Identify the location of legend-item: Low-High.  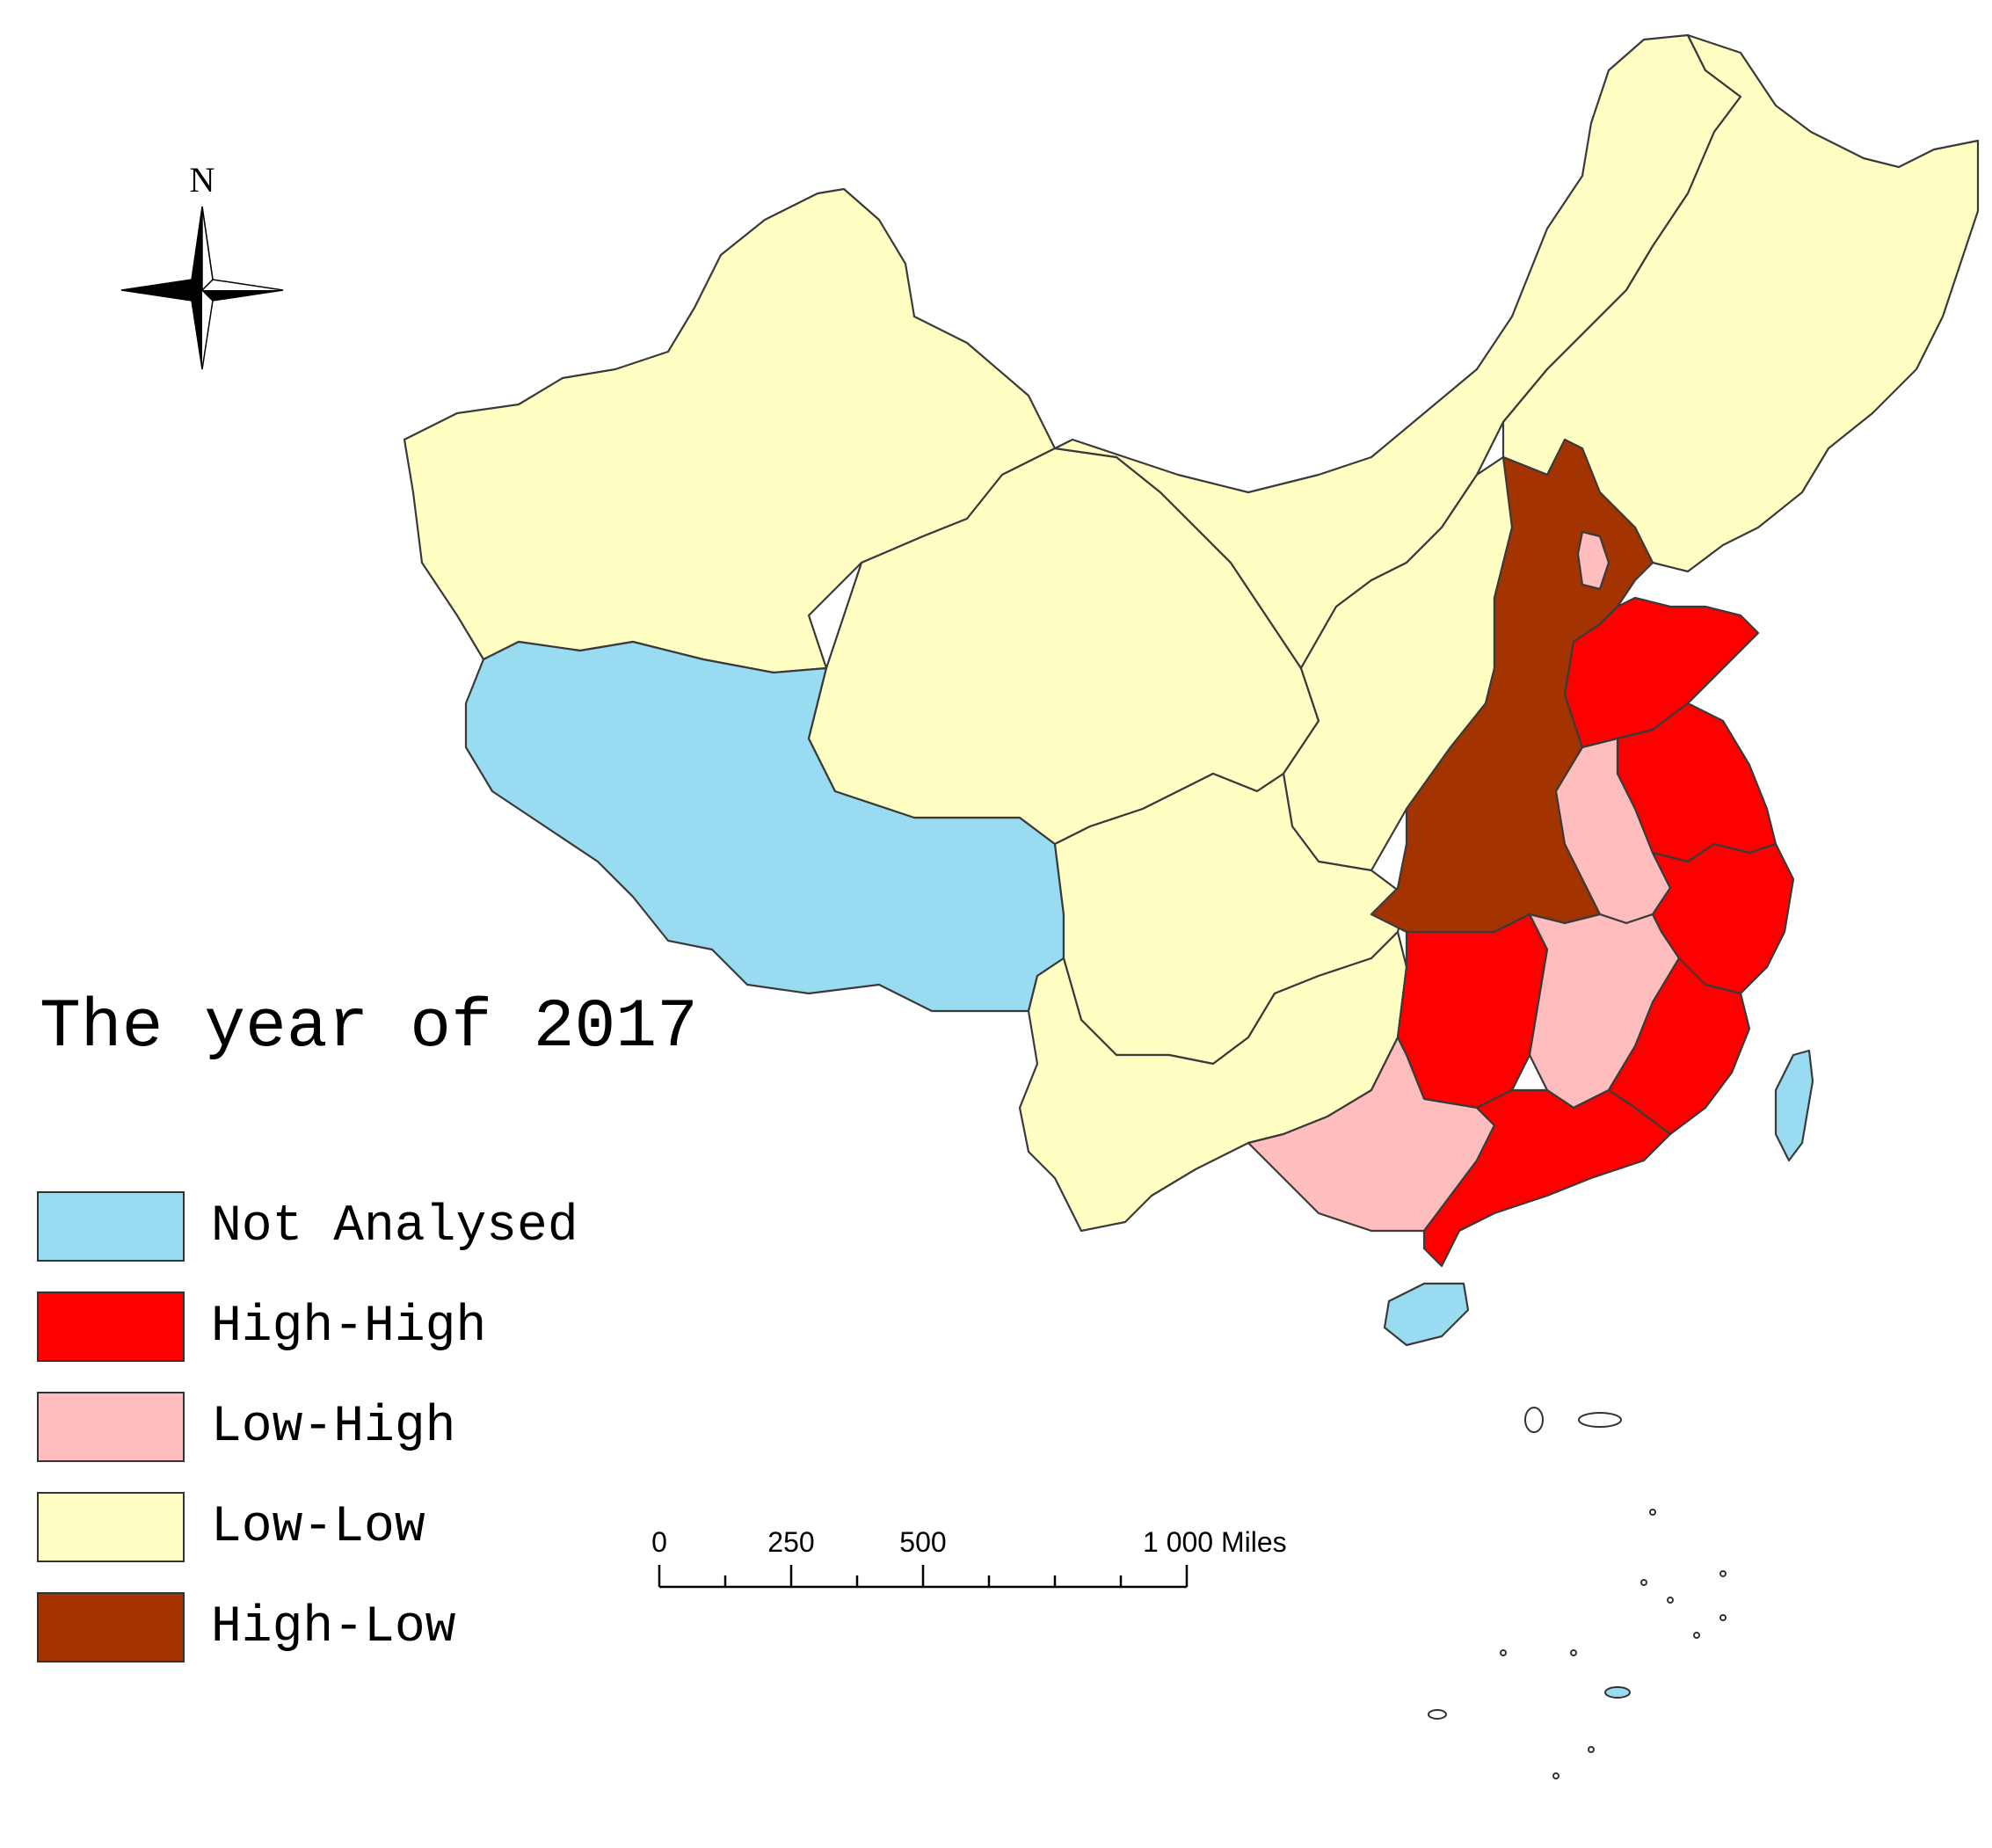
(307, 1427).